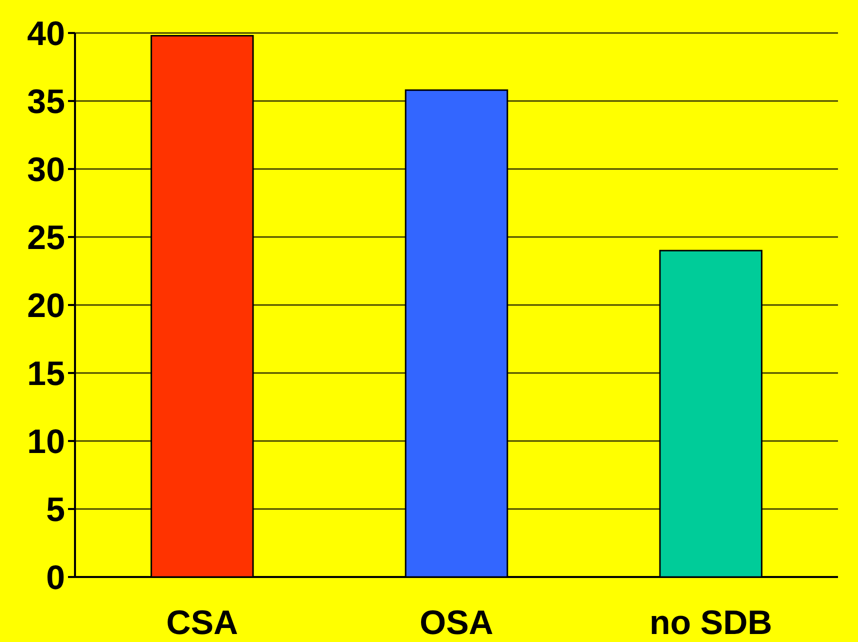  What do you see at coordinates (46, 373) in the screenshot?
I see `y-tick-label: 15` at bounding box center [46, 373].